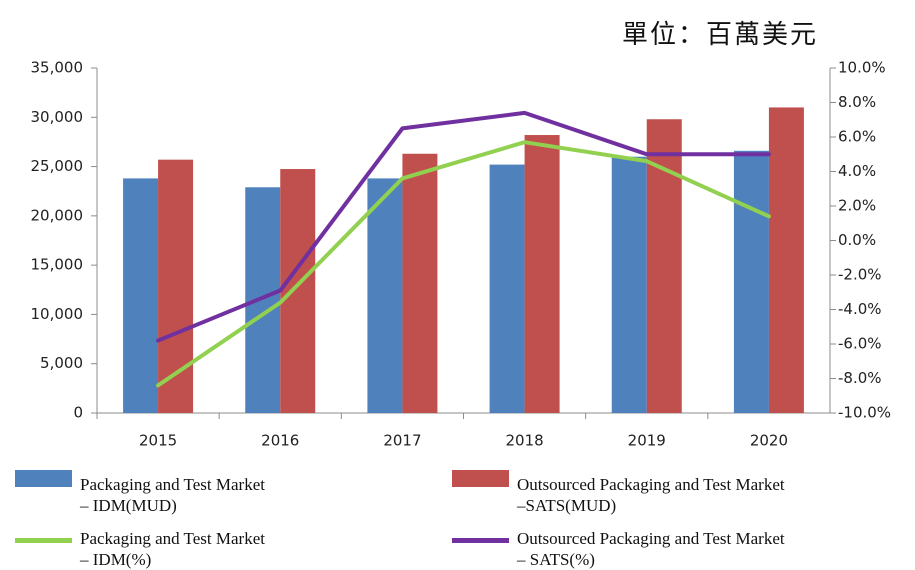 The height and width of the screenshot is (570, 915). What do you see at coordinates (647, 441) in the screenshot?
I see `x-tick-label: 2019` at bounding box center [647, 441].